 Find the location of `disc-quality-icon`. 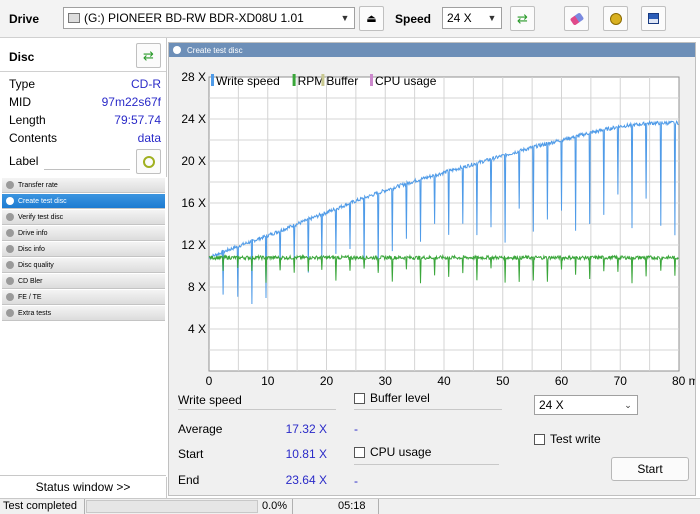

disc-quality-icon is located at coordinates (10, 265).